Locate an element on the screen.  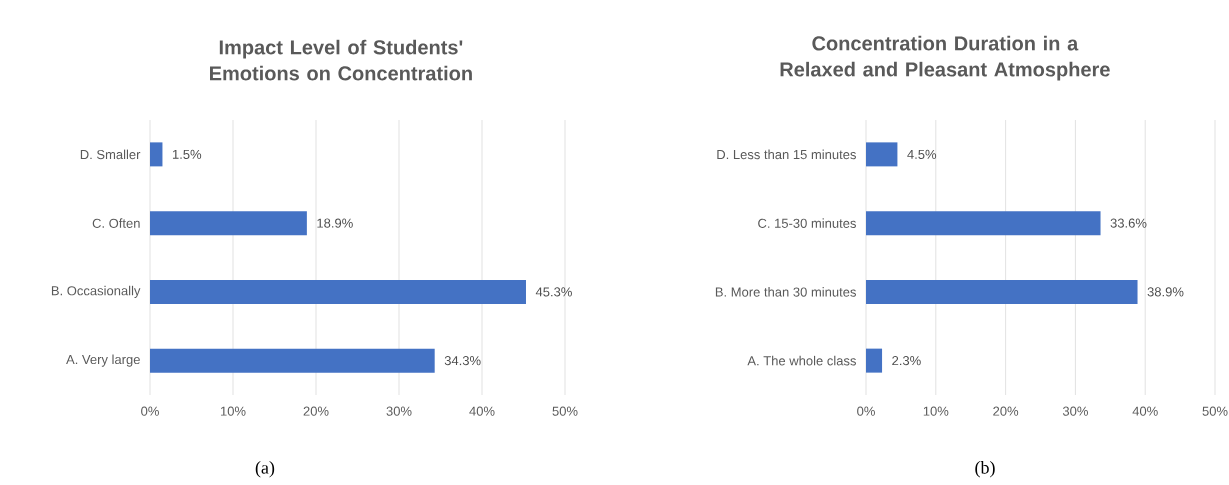
data-label: 1.5% is located at coordinates (187, 154).